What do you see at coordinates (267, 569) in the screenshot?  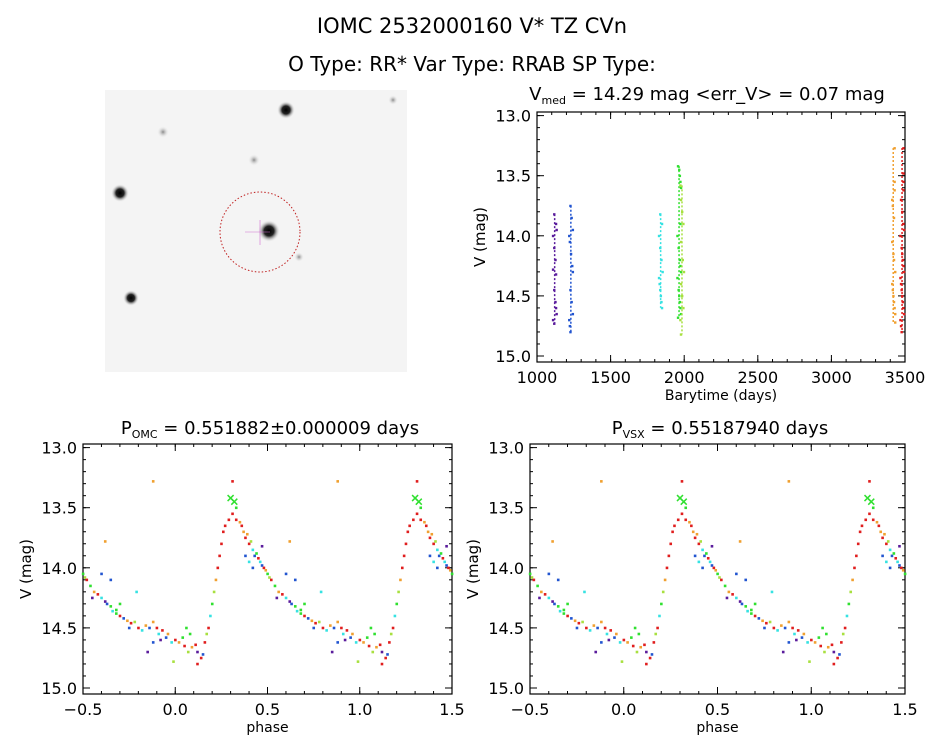 I see `plot-frame` at bounding box center [267, 569].